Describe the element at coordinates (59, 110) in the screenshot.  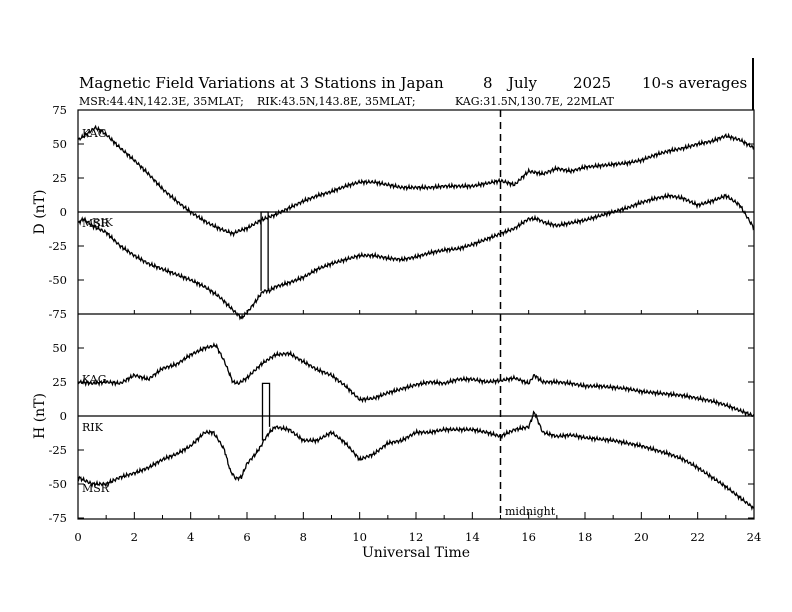
I see `y-tick-label: 75` at that location.